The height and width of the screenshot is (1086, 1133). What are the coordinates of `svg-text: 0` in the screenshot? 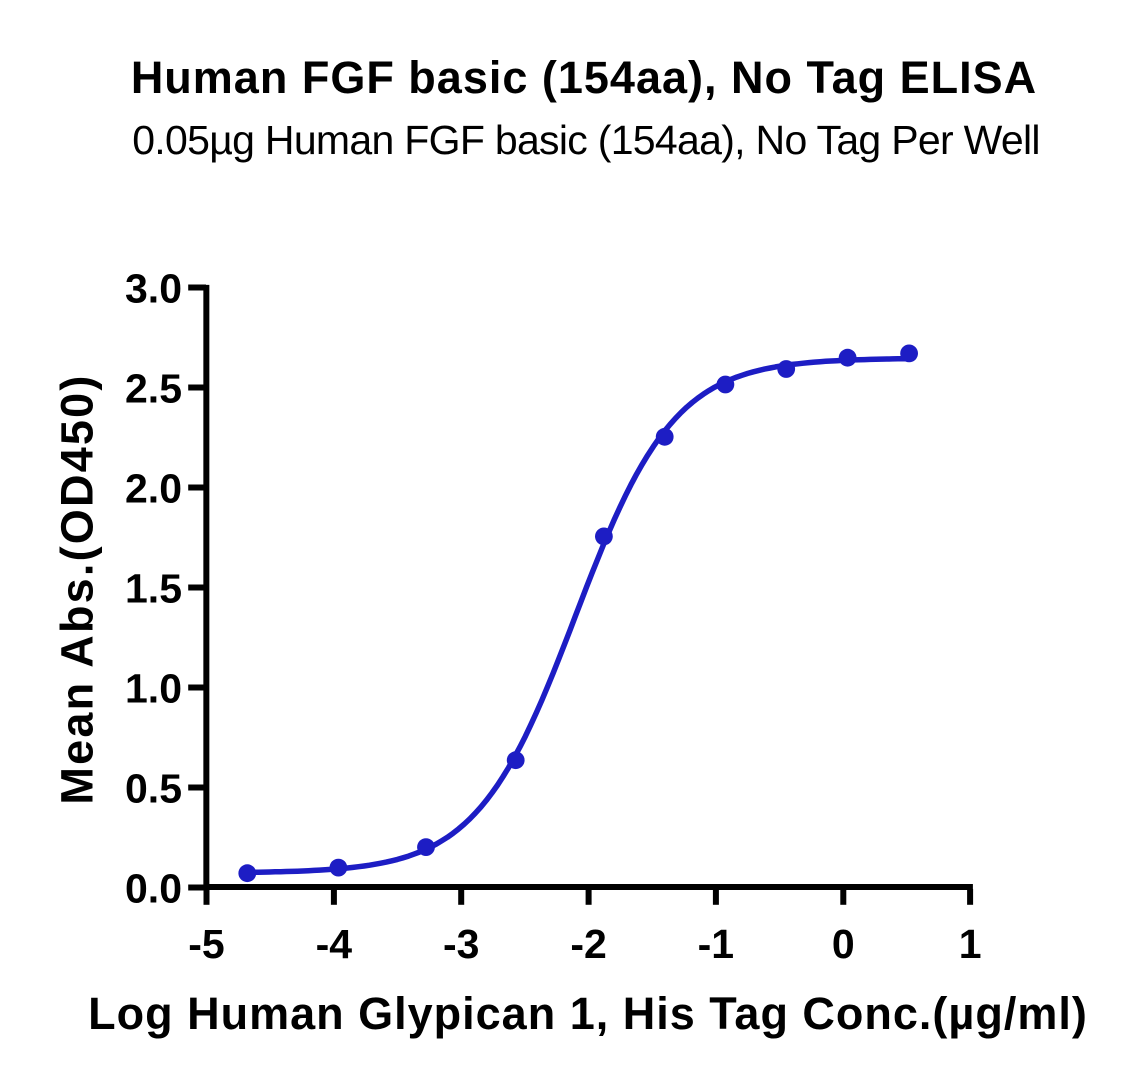 It's located at (843, 944).